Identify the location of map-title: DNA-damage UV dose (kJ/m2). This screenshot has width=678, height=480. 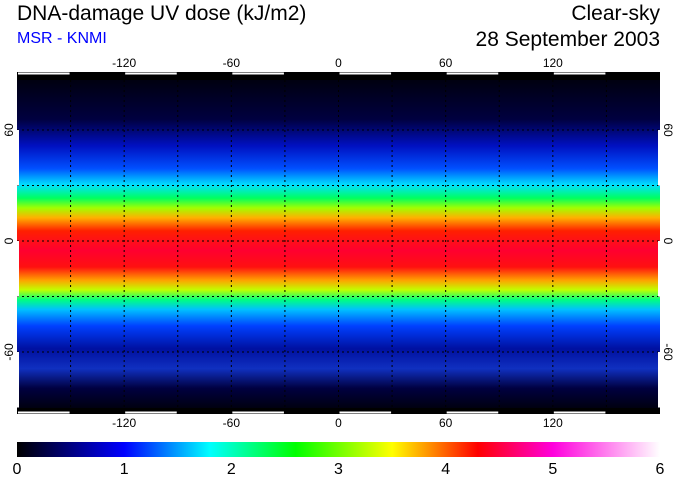
(162, 13).